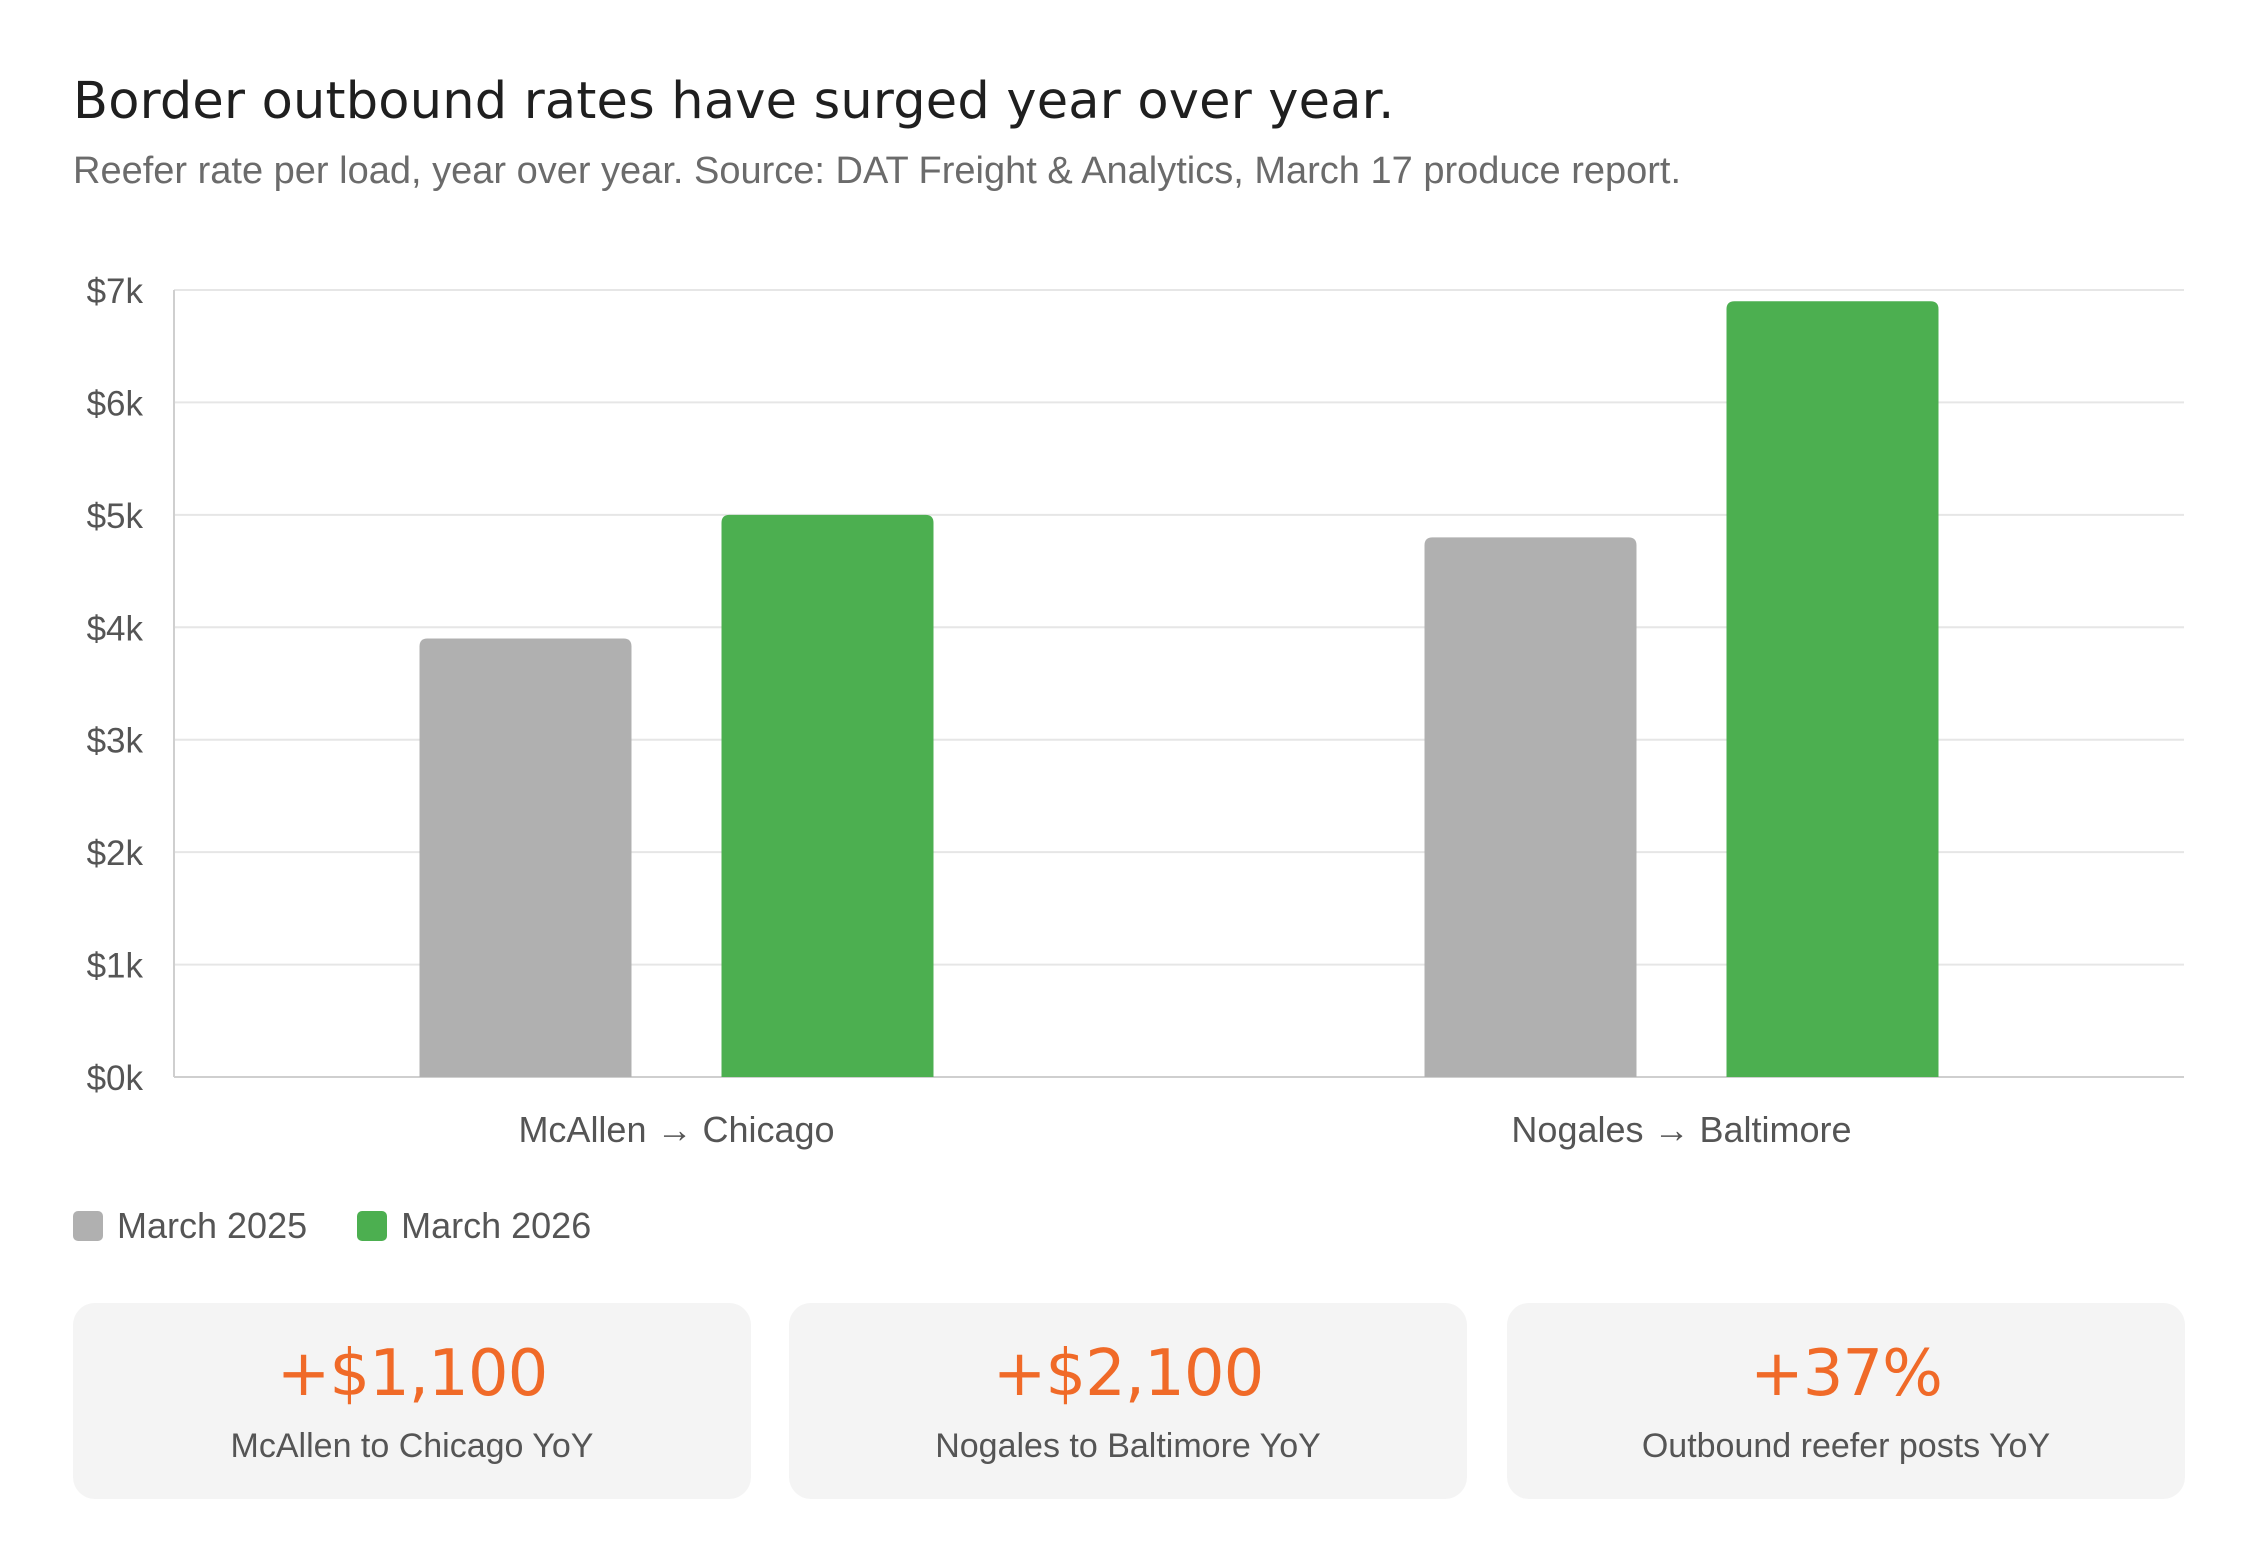  I want to click on legend-item-march-2026: March 2026, so click(474, 1226).